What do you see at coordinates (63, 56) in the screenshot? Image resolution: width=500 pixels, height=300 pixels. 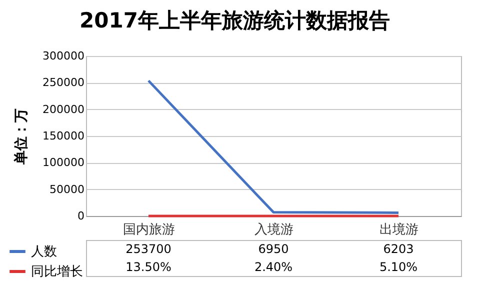 I see `y-tick-label: 300000` at bounding box center [63, 56].